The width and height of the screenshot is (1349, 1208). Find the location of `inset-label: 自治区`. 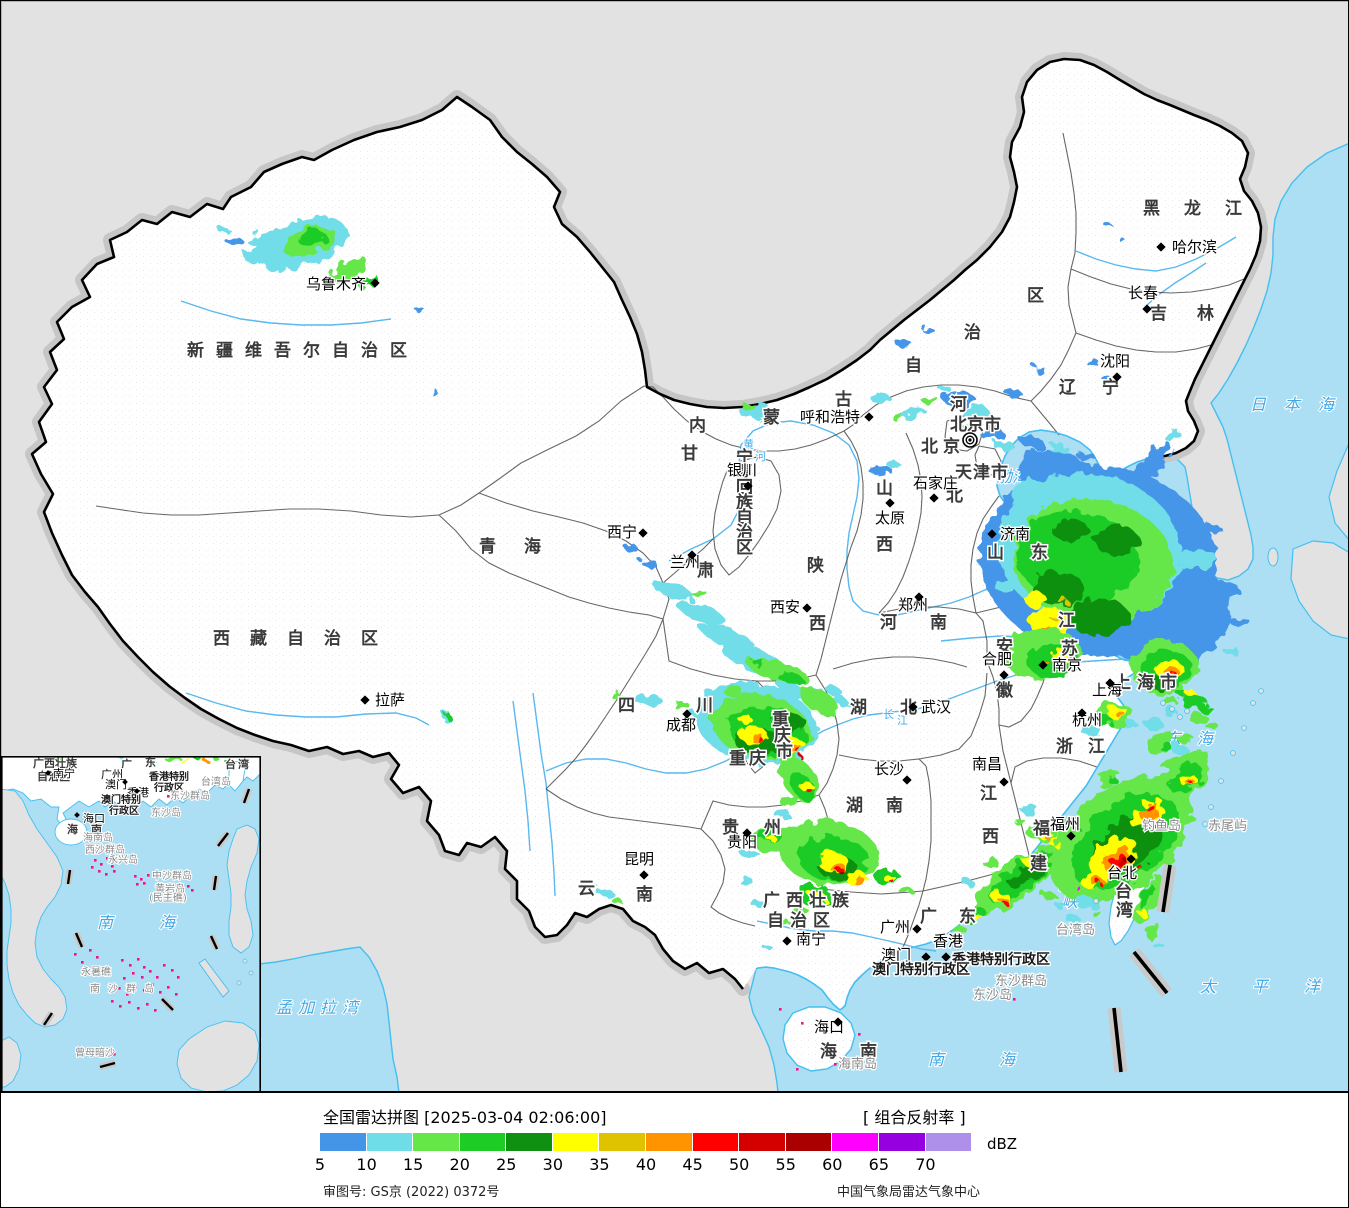

inset-label: 自治区 is located at coordinates (53, 776).